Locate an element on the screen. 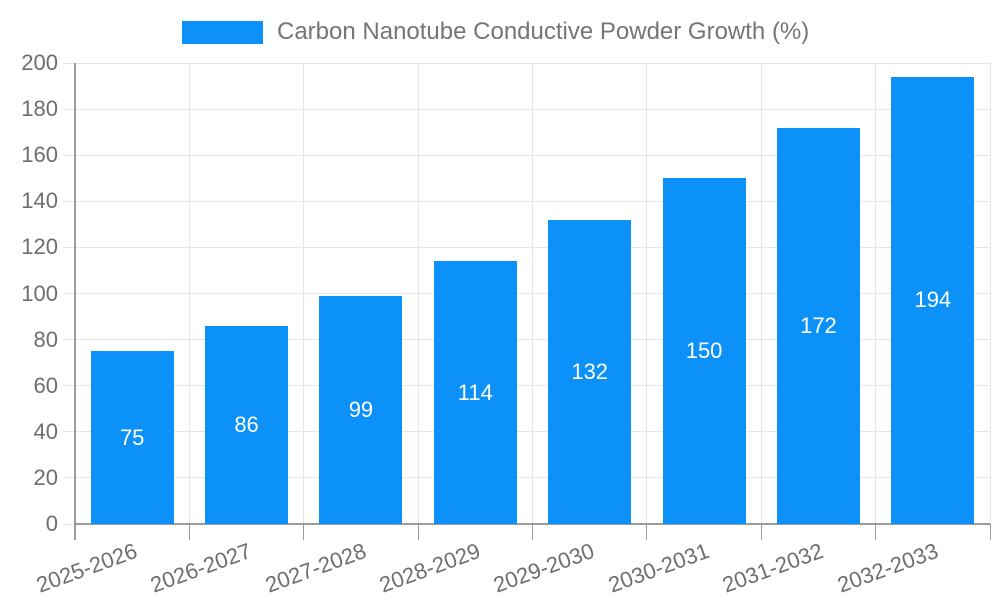 This screenshot has width=1000, height=600. y-axis-tick-label: 120 is located at coordinates (39, 247).